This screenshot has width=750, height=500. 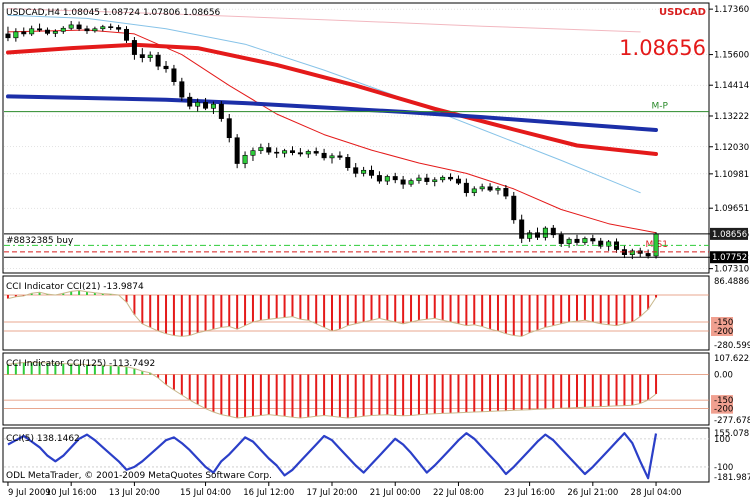 I want to click on cci5-plot: 155.0781100 -100-181.987, so click(x=377, y=456).